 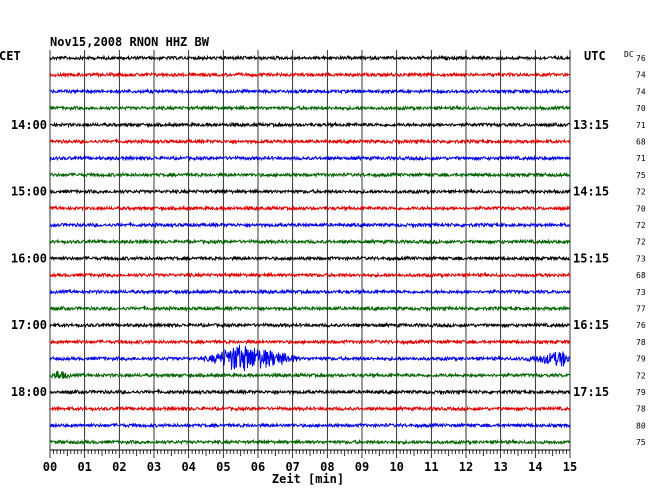 I want to click on utc-hour-label: 14:15, so click(x=591, y=192).